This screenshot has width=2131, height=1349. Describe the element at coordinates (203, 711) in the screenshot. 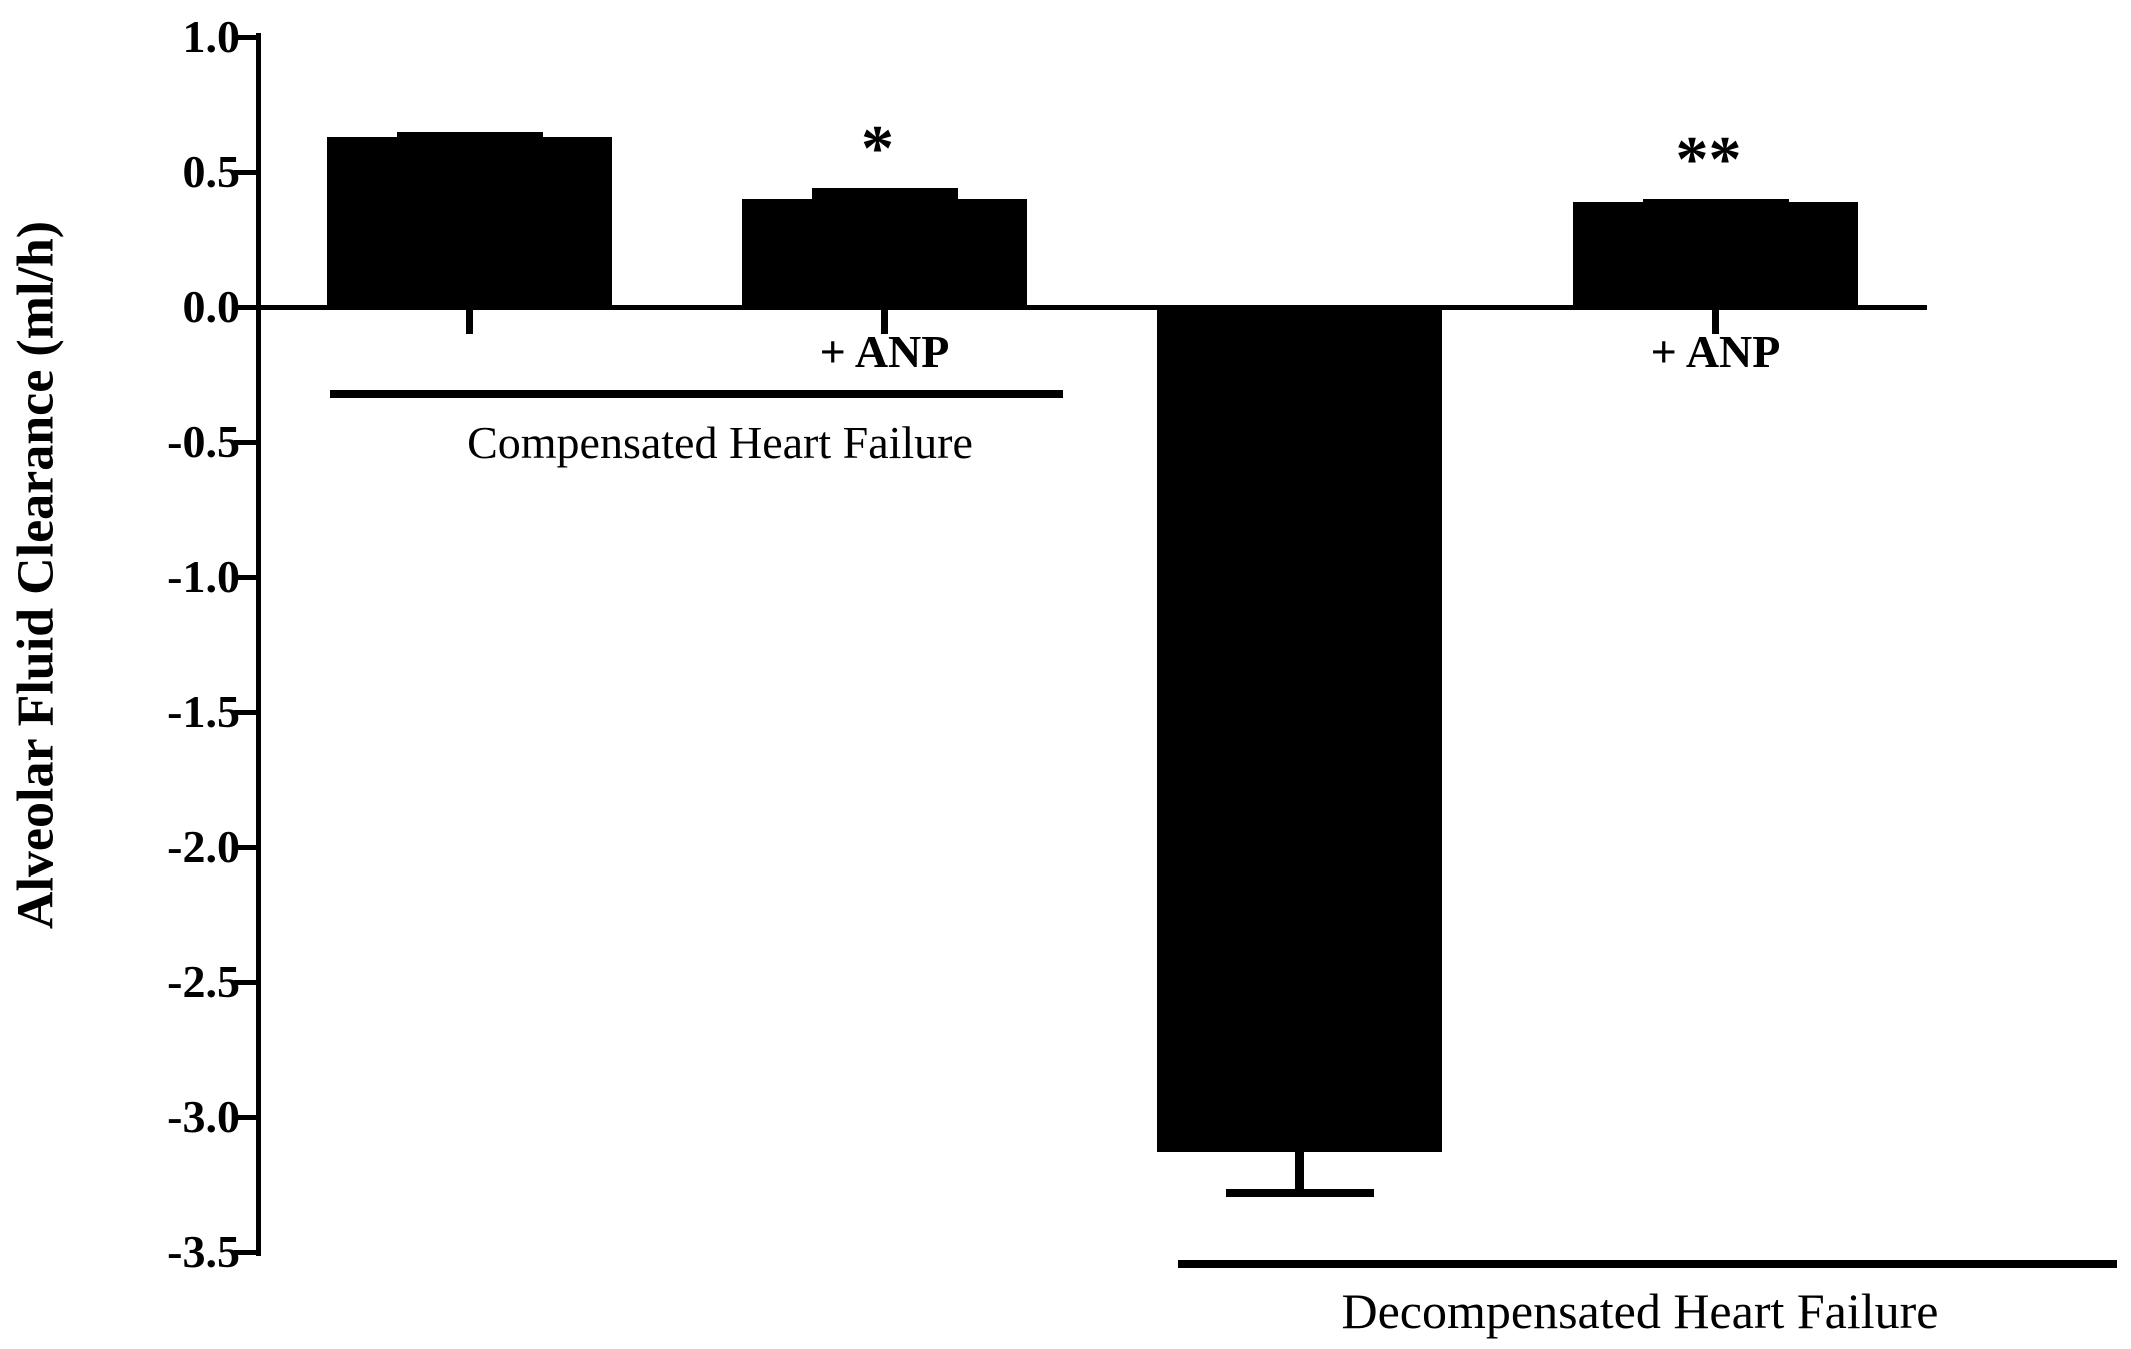

I see `y-tick-label: -1.5` at that location.